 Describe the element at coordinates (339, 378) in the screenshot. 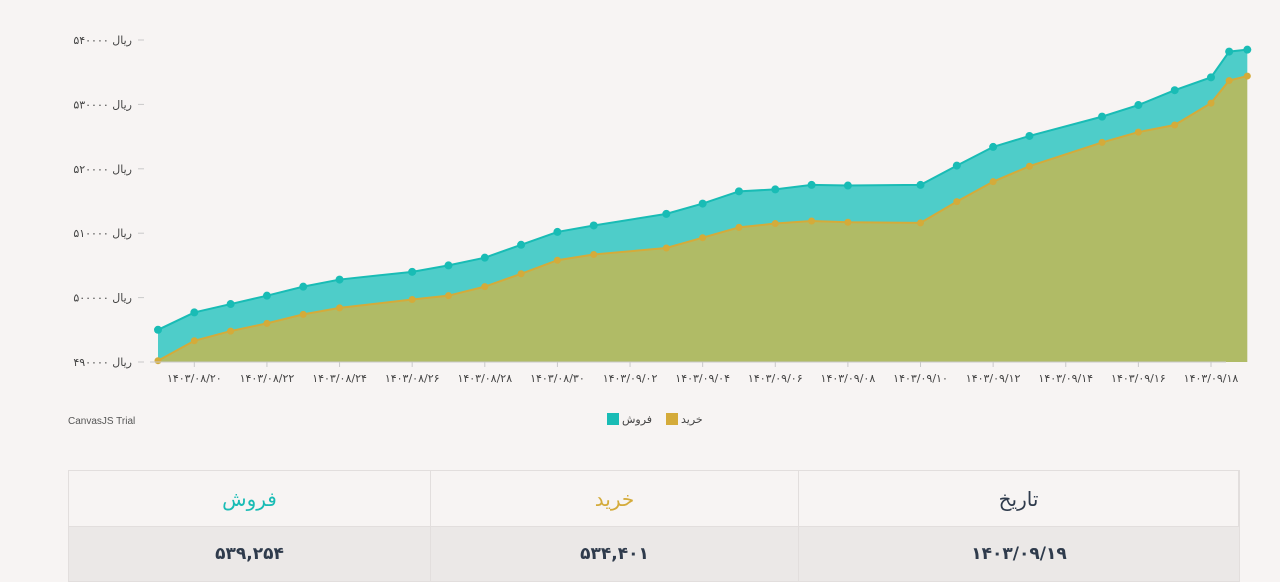

I see `x-tick-label: ۱۴۰۳/۰۸/۲۴` at that location.